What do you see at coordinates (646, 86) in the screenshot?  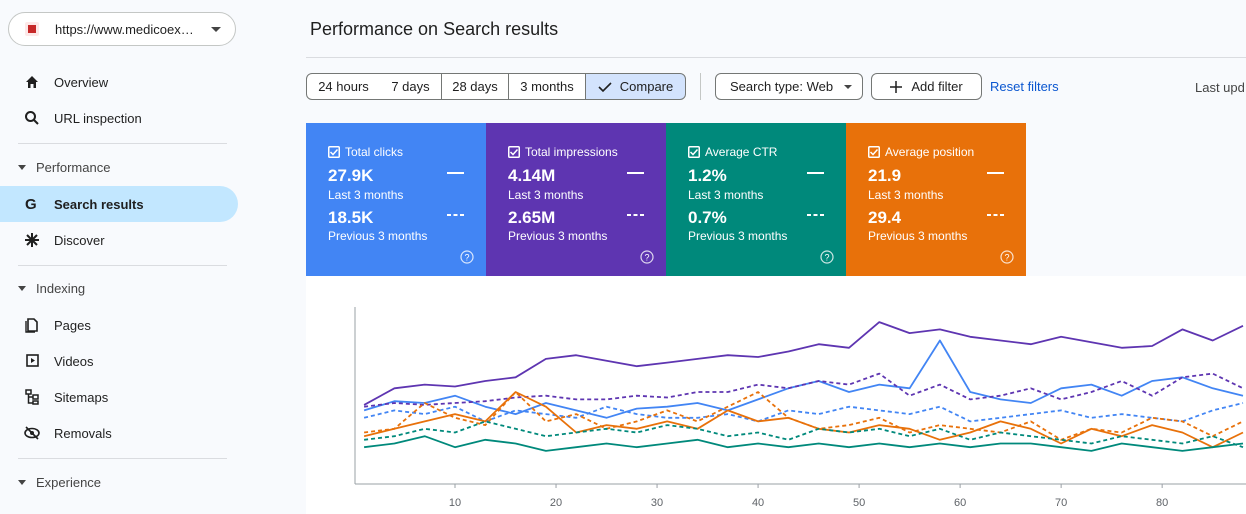 I see `range-label: Compare` at bounding box center [646, 86].